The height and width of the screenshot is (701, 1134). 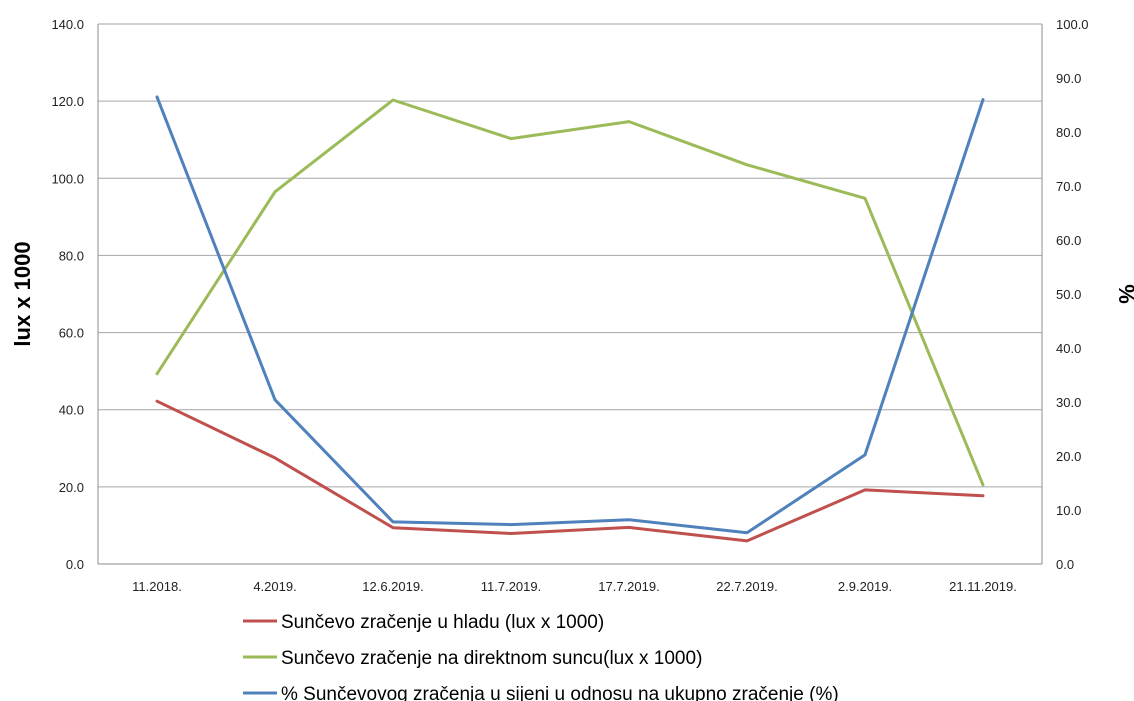 What do you see at coordinates (1068, 240) in the screenshot?
I see `right-y-tick-label: 60.0` at bounding box center [1068, 240].